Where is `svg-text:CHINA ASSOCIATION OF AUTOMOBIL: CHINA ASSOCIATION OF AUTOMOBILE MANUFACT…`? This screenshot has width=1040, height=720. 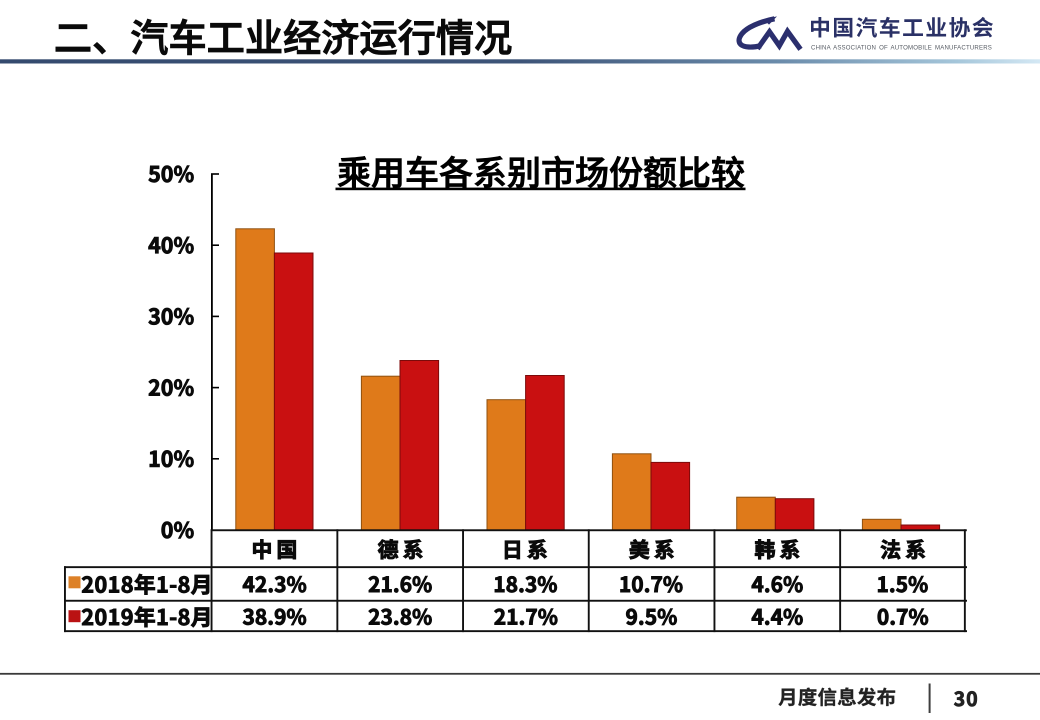 svg-text:CHINA ASSOCIATION OF AUTOMOBIL: CHINA ASSOCIATION OF AUTOMOBILE MANUFACT… is located at coordinates (901, 47).